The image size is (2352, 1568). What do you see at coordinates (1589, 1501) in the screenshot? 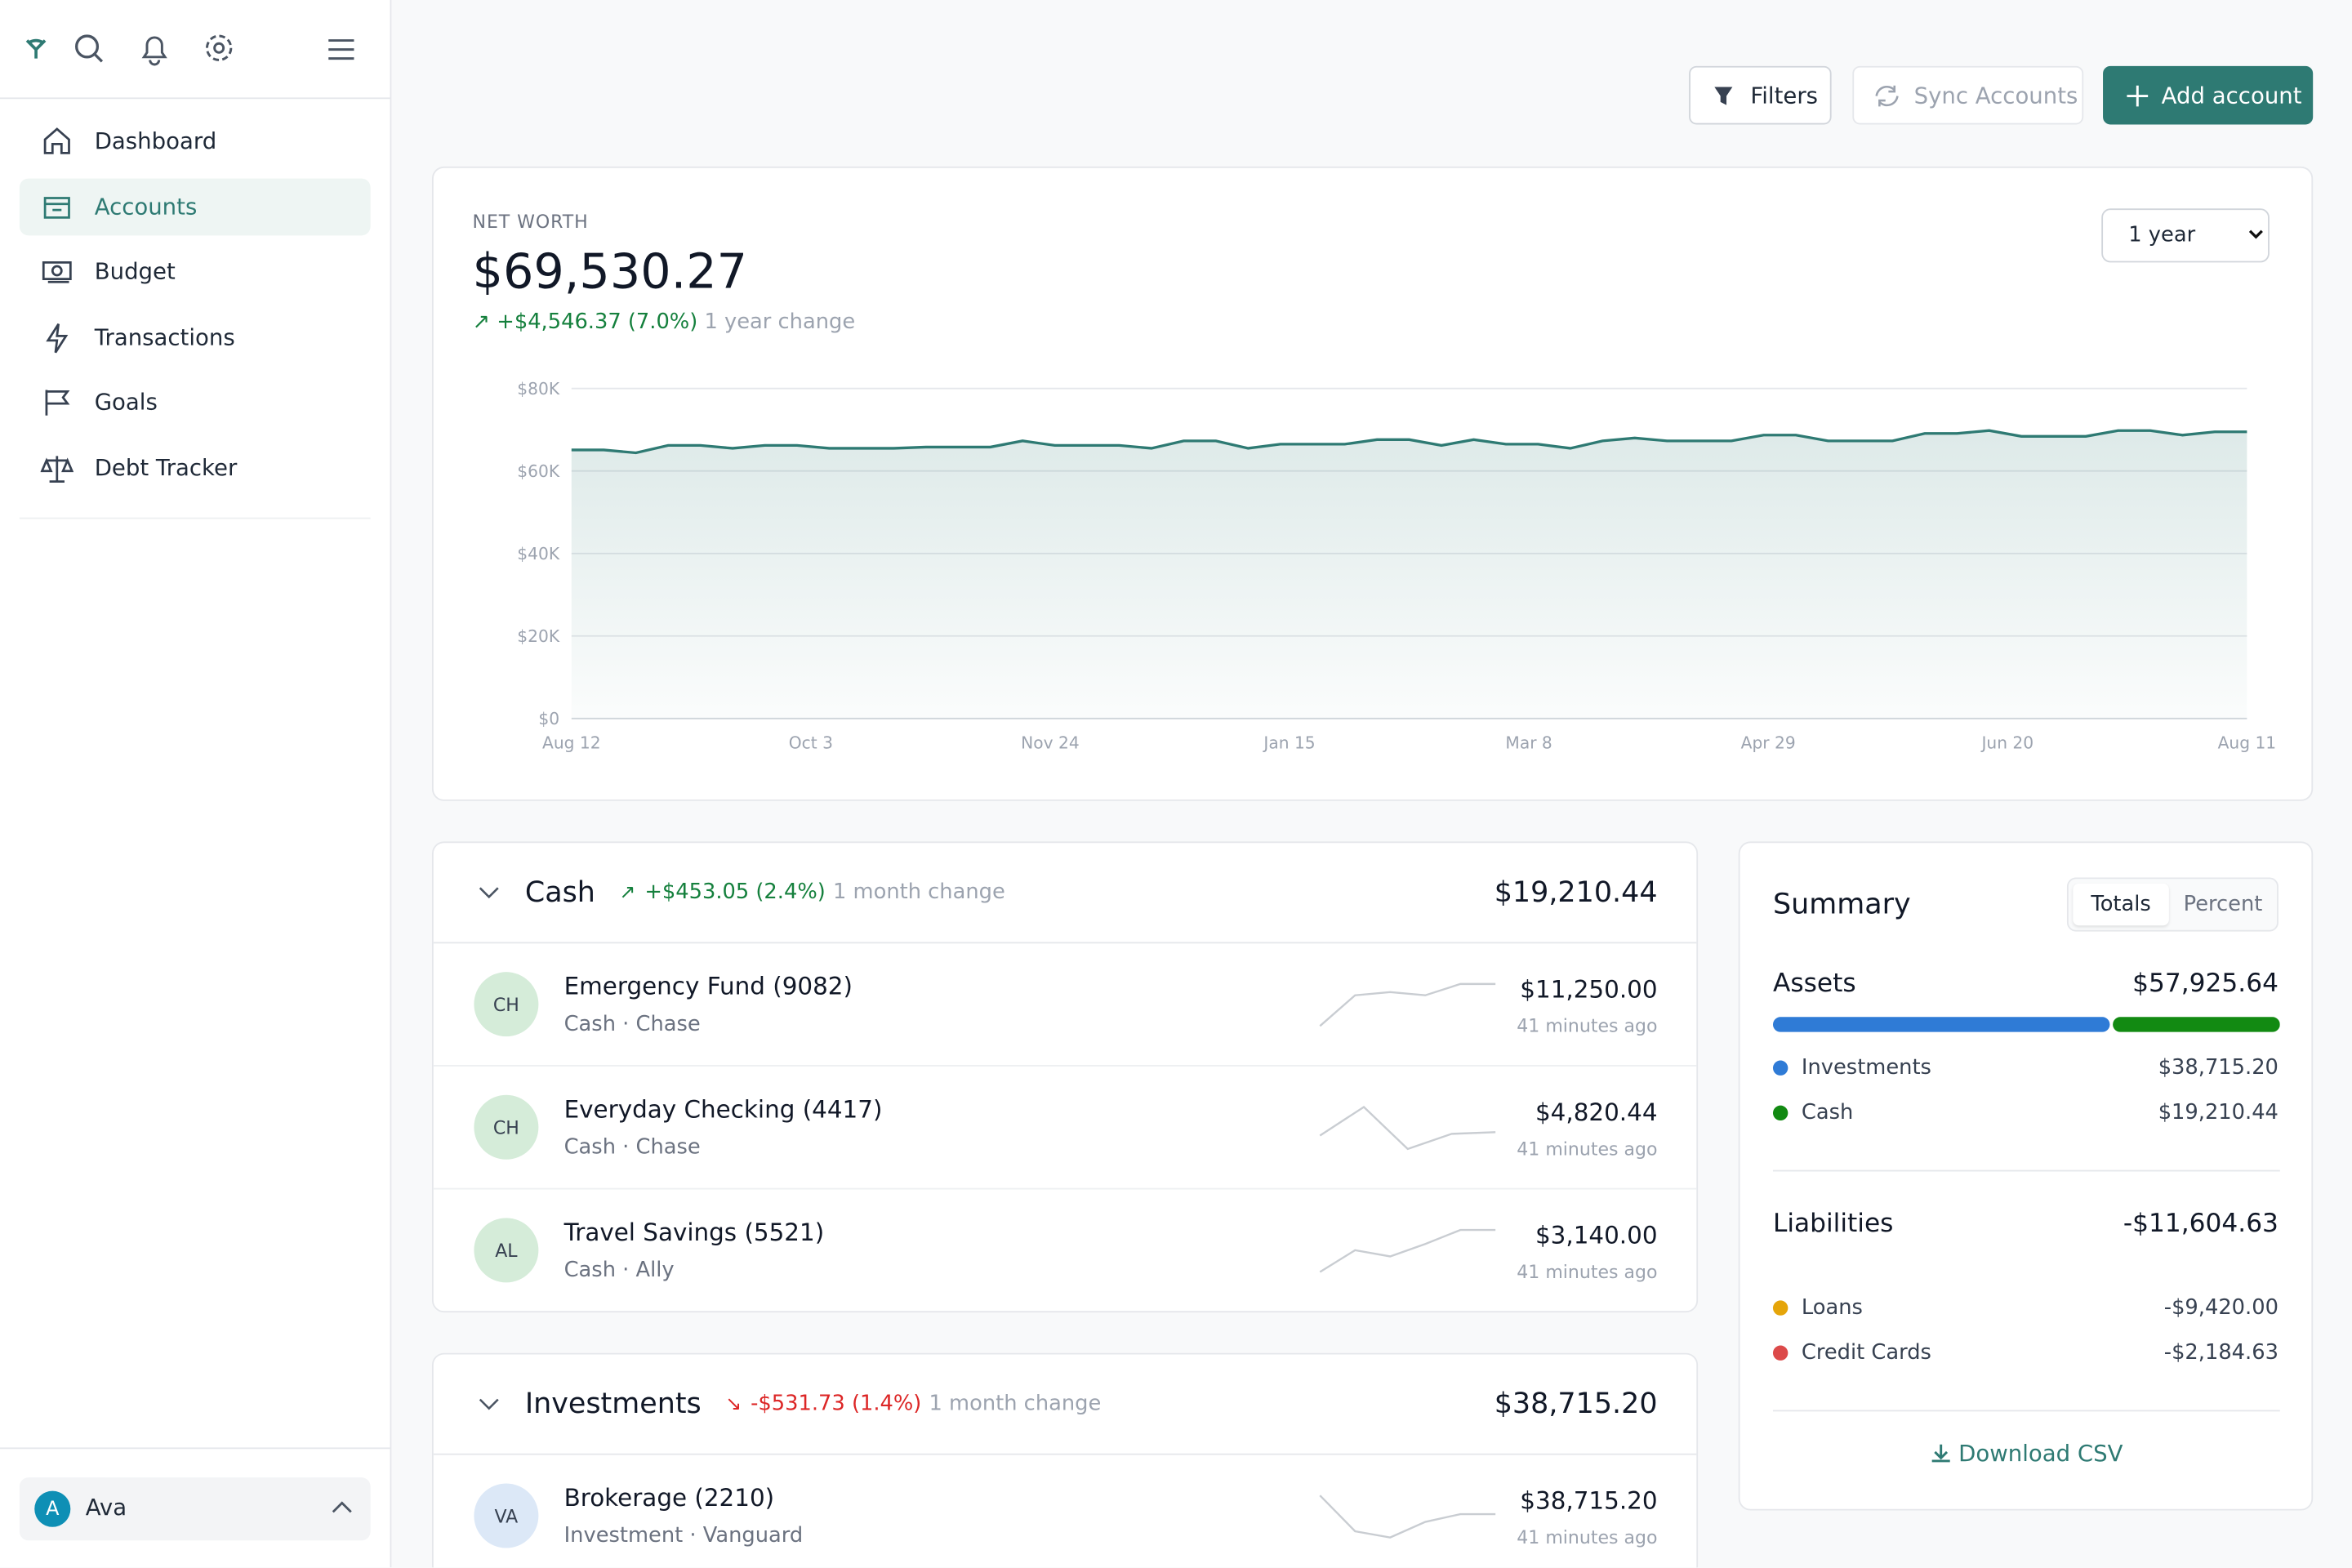
I see `account-balance: $38,715.20` at bounding box center [1589, 1501].